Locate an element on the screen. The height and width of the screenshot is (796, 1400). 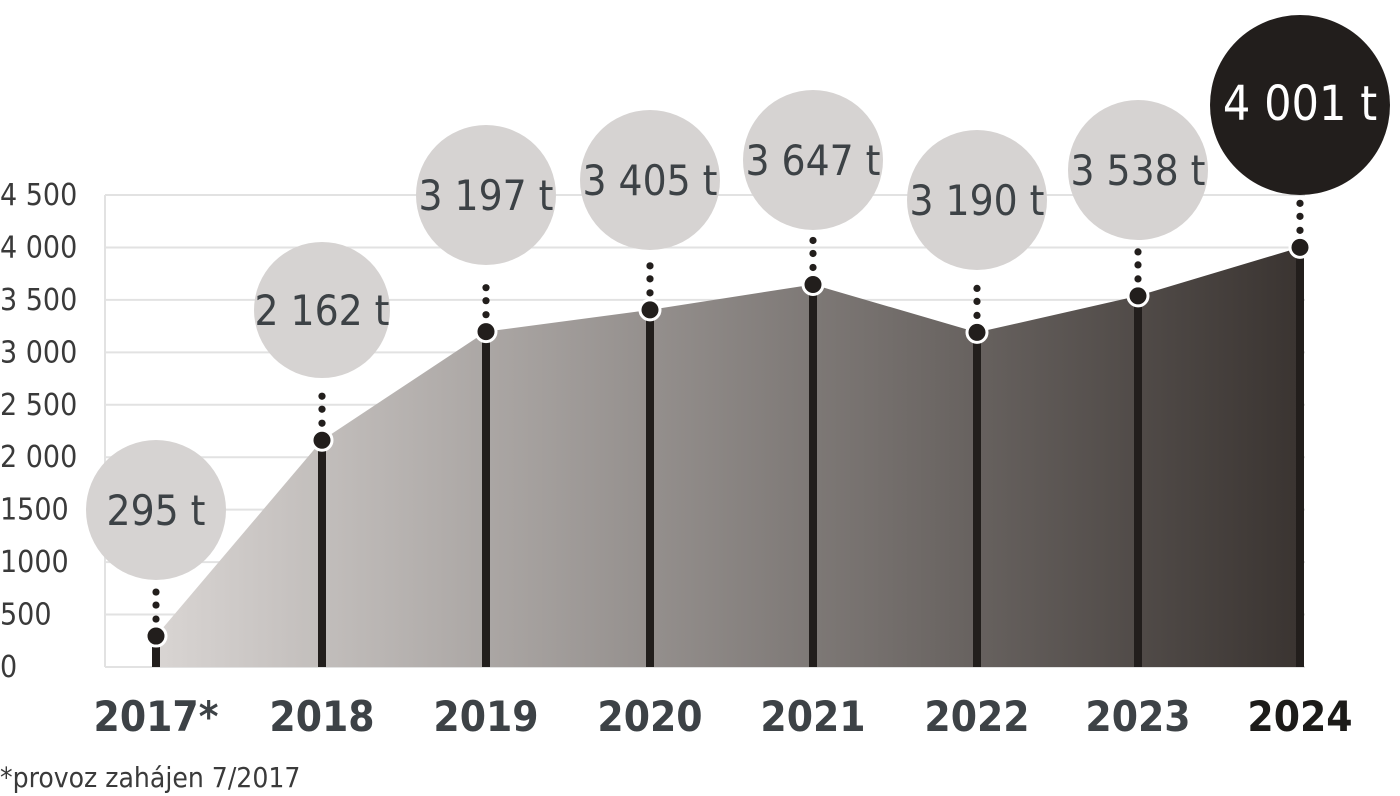
value-label: 3 538 t is located at coordinates (1138, 170).